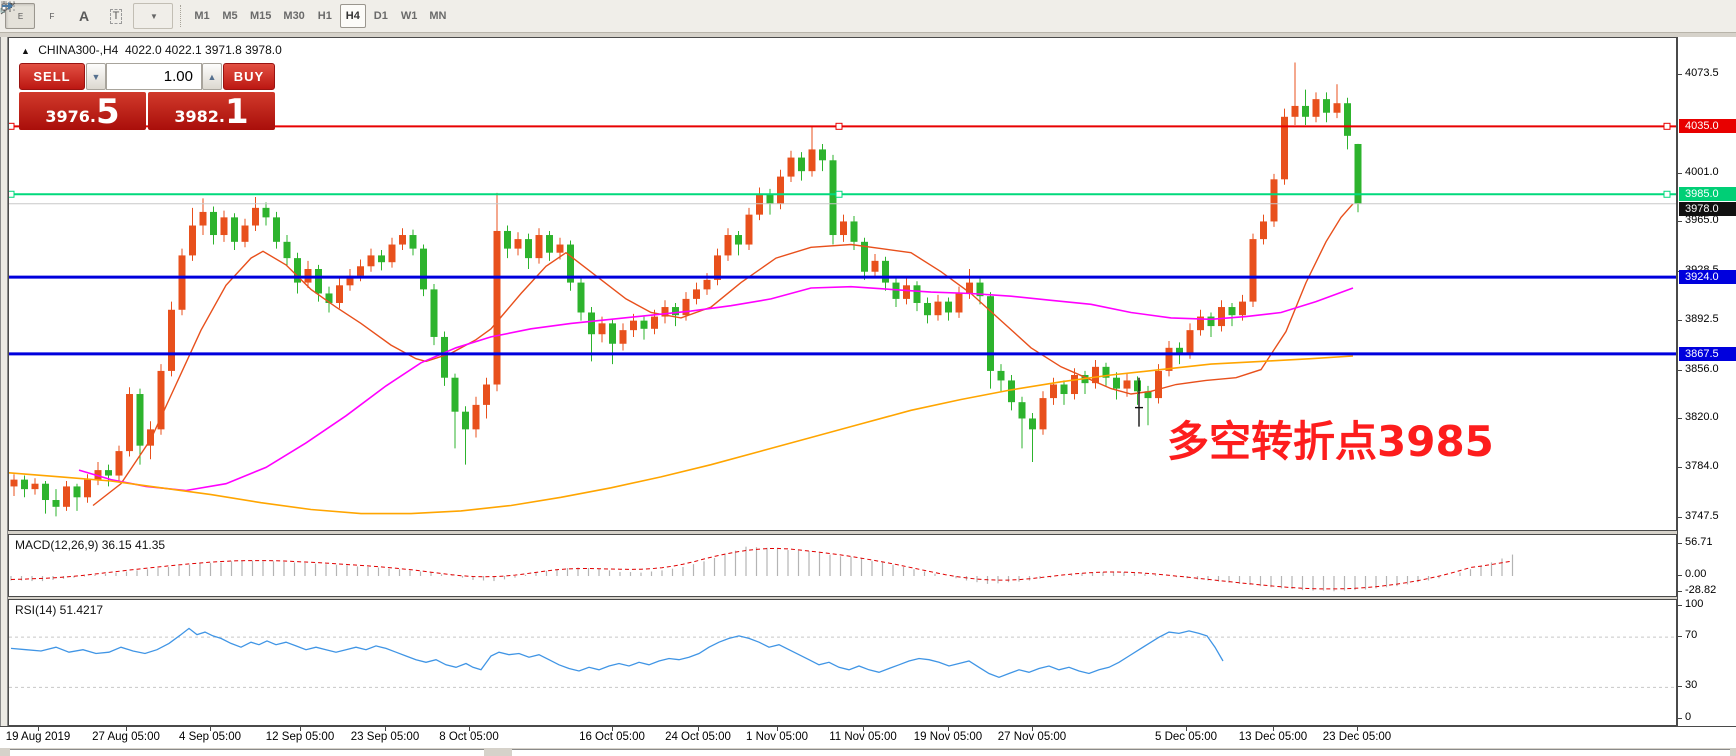 This screenshot has height=756, width=1736. What do you see at coordinates (203, 50) in the screenshot?
I see `symbol-quote: 4022.0 4022.1 3971.8 3978.0` at bounding box center [203, 50].